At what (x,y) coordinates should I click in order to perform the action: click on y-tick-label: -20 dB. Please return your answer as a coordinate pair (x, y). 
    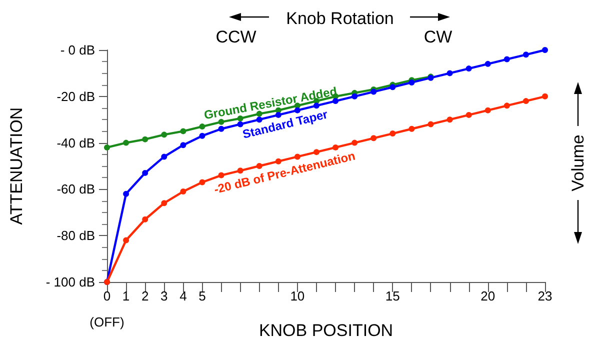
    Looking at the image, I should click on (75, 96).